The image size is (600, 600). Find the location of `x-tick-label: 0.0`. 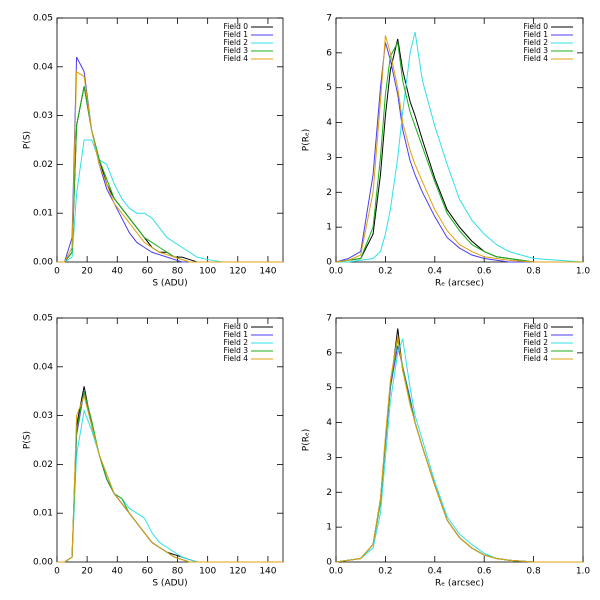

x-tick-label: 0.0 is located at coordinates (336, 272).